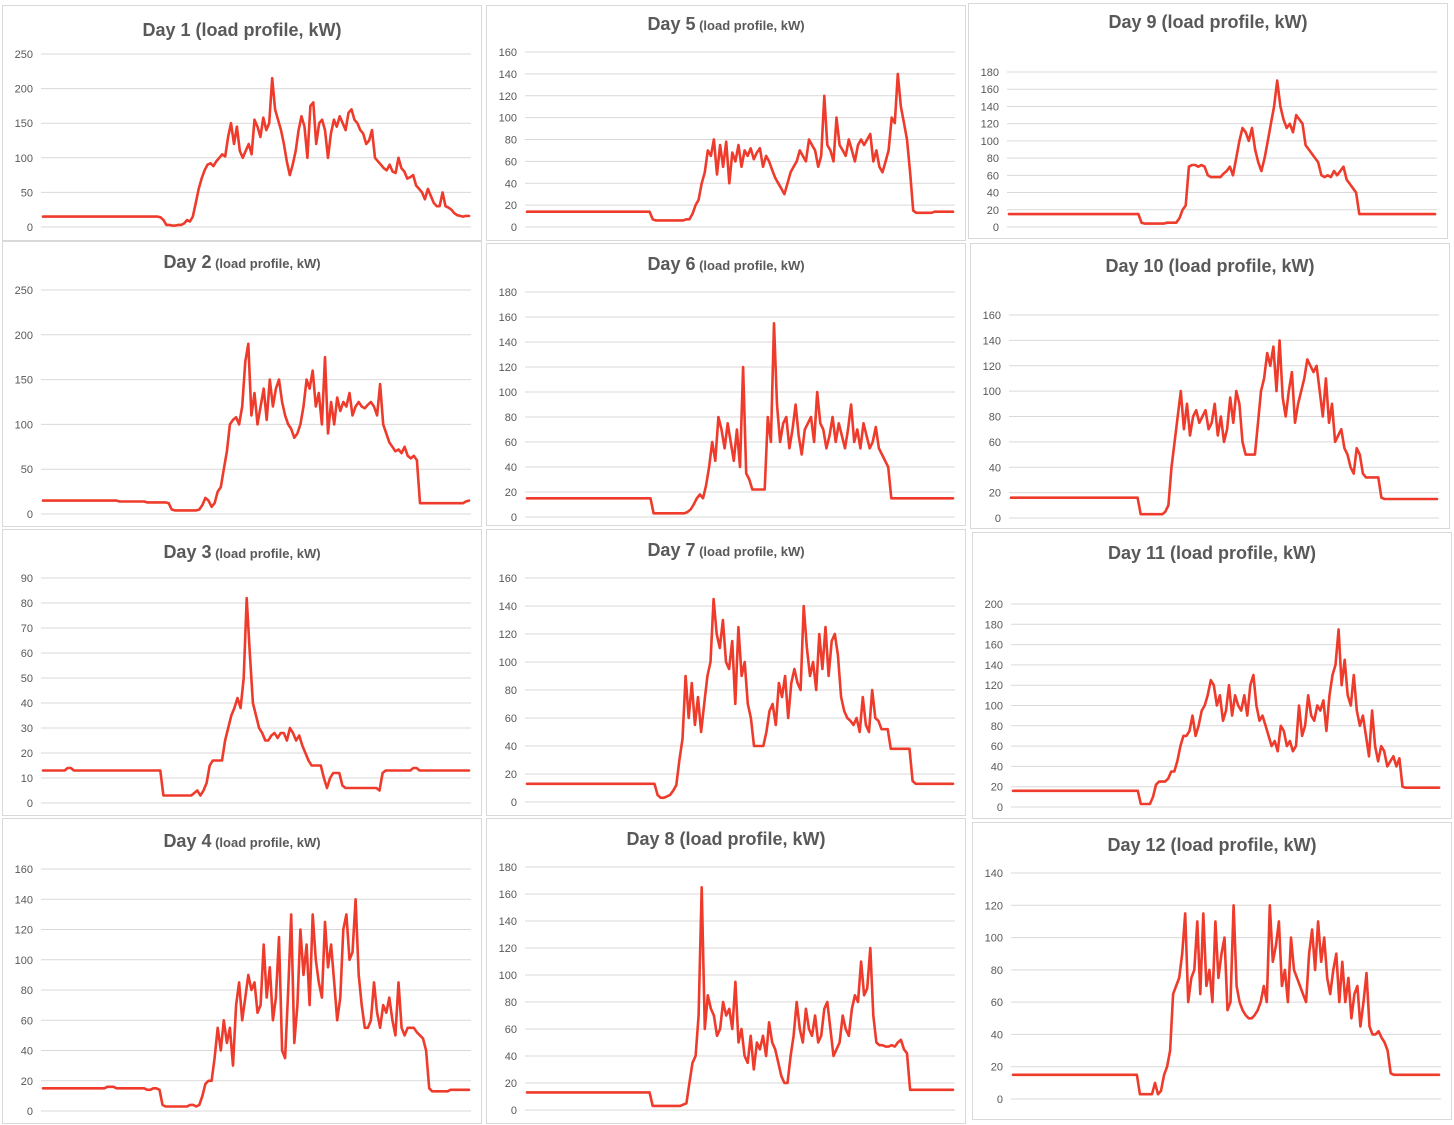 The height and width of the screenshot is (1125, 1454). Describe the element at coordinates (994, 605) in the screenshot. I see `y-tick-label: 200` at that location.